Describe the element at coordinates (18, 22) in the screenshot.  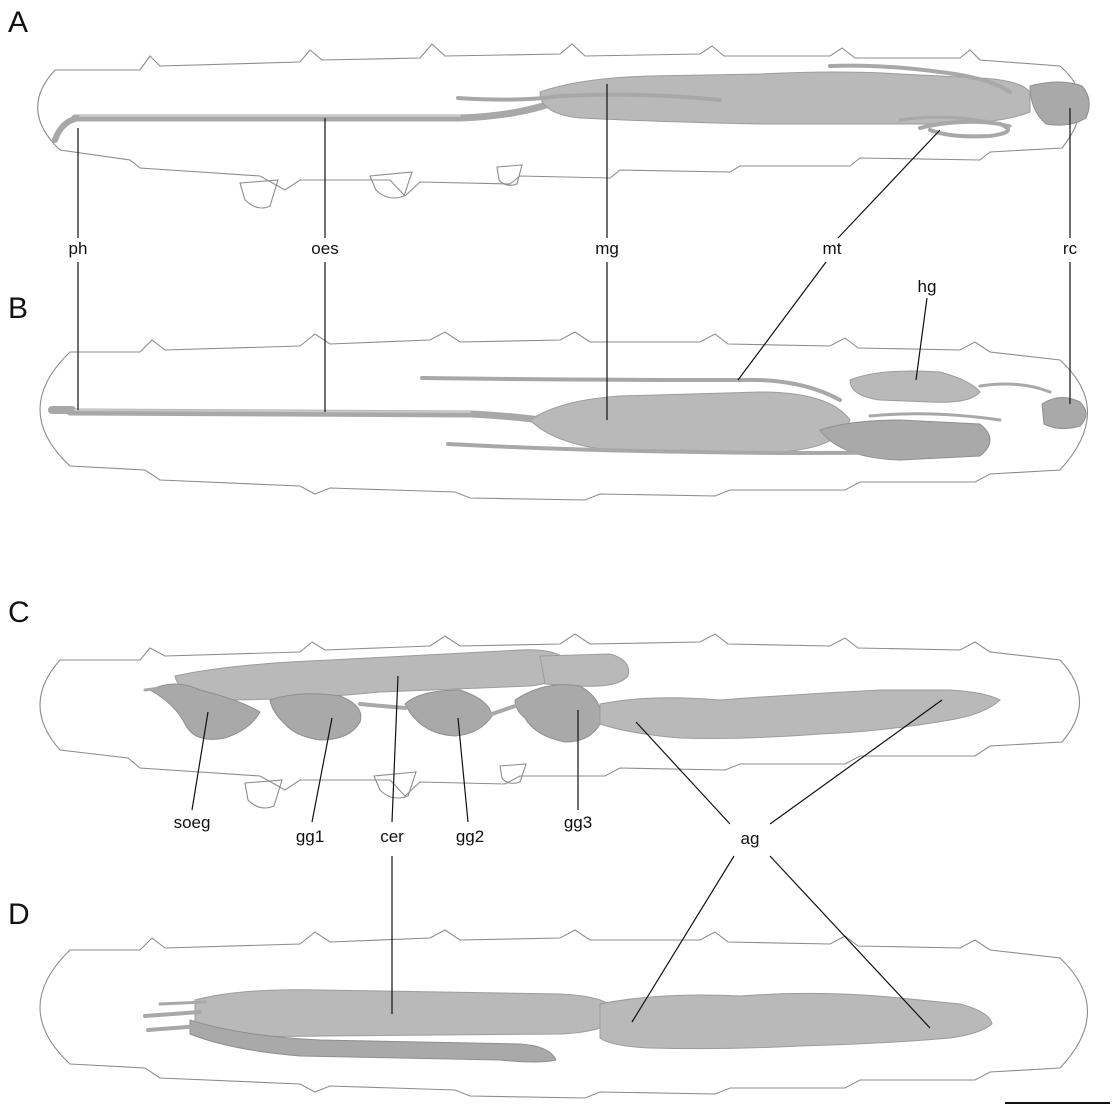
I see `panel-letter-a: A` at that location.